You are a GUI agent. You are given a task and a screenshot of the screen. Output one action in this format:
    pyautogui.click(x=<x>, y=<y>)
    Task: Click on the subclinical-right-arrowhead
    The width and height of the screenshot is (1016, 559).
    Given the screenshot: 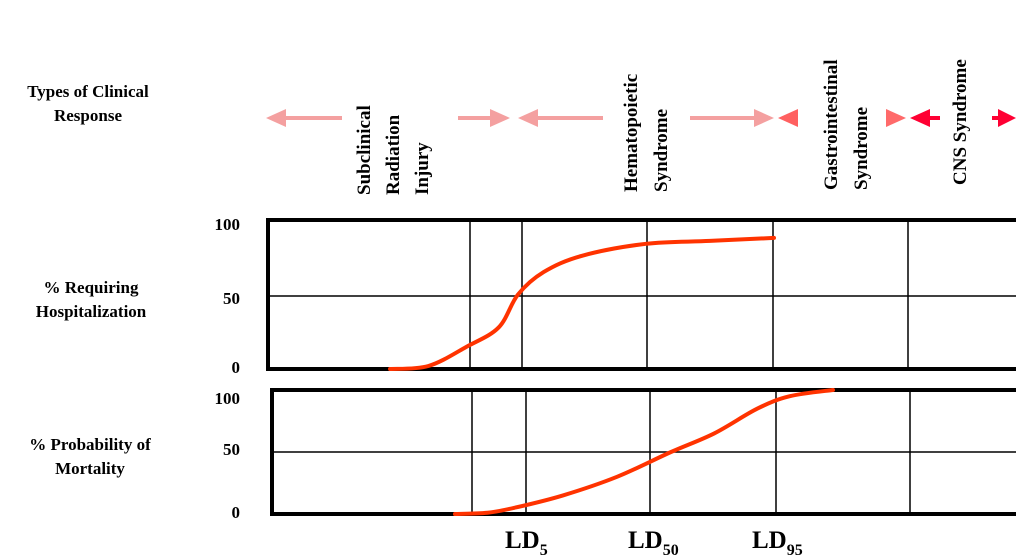 What is the action you would take?
    pyautogui.click(x=500, y=118)
    